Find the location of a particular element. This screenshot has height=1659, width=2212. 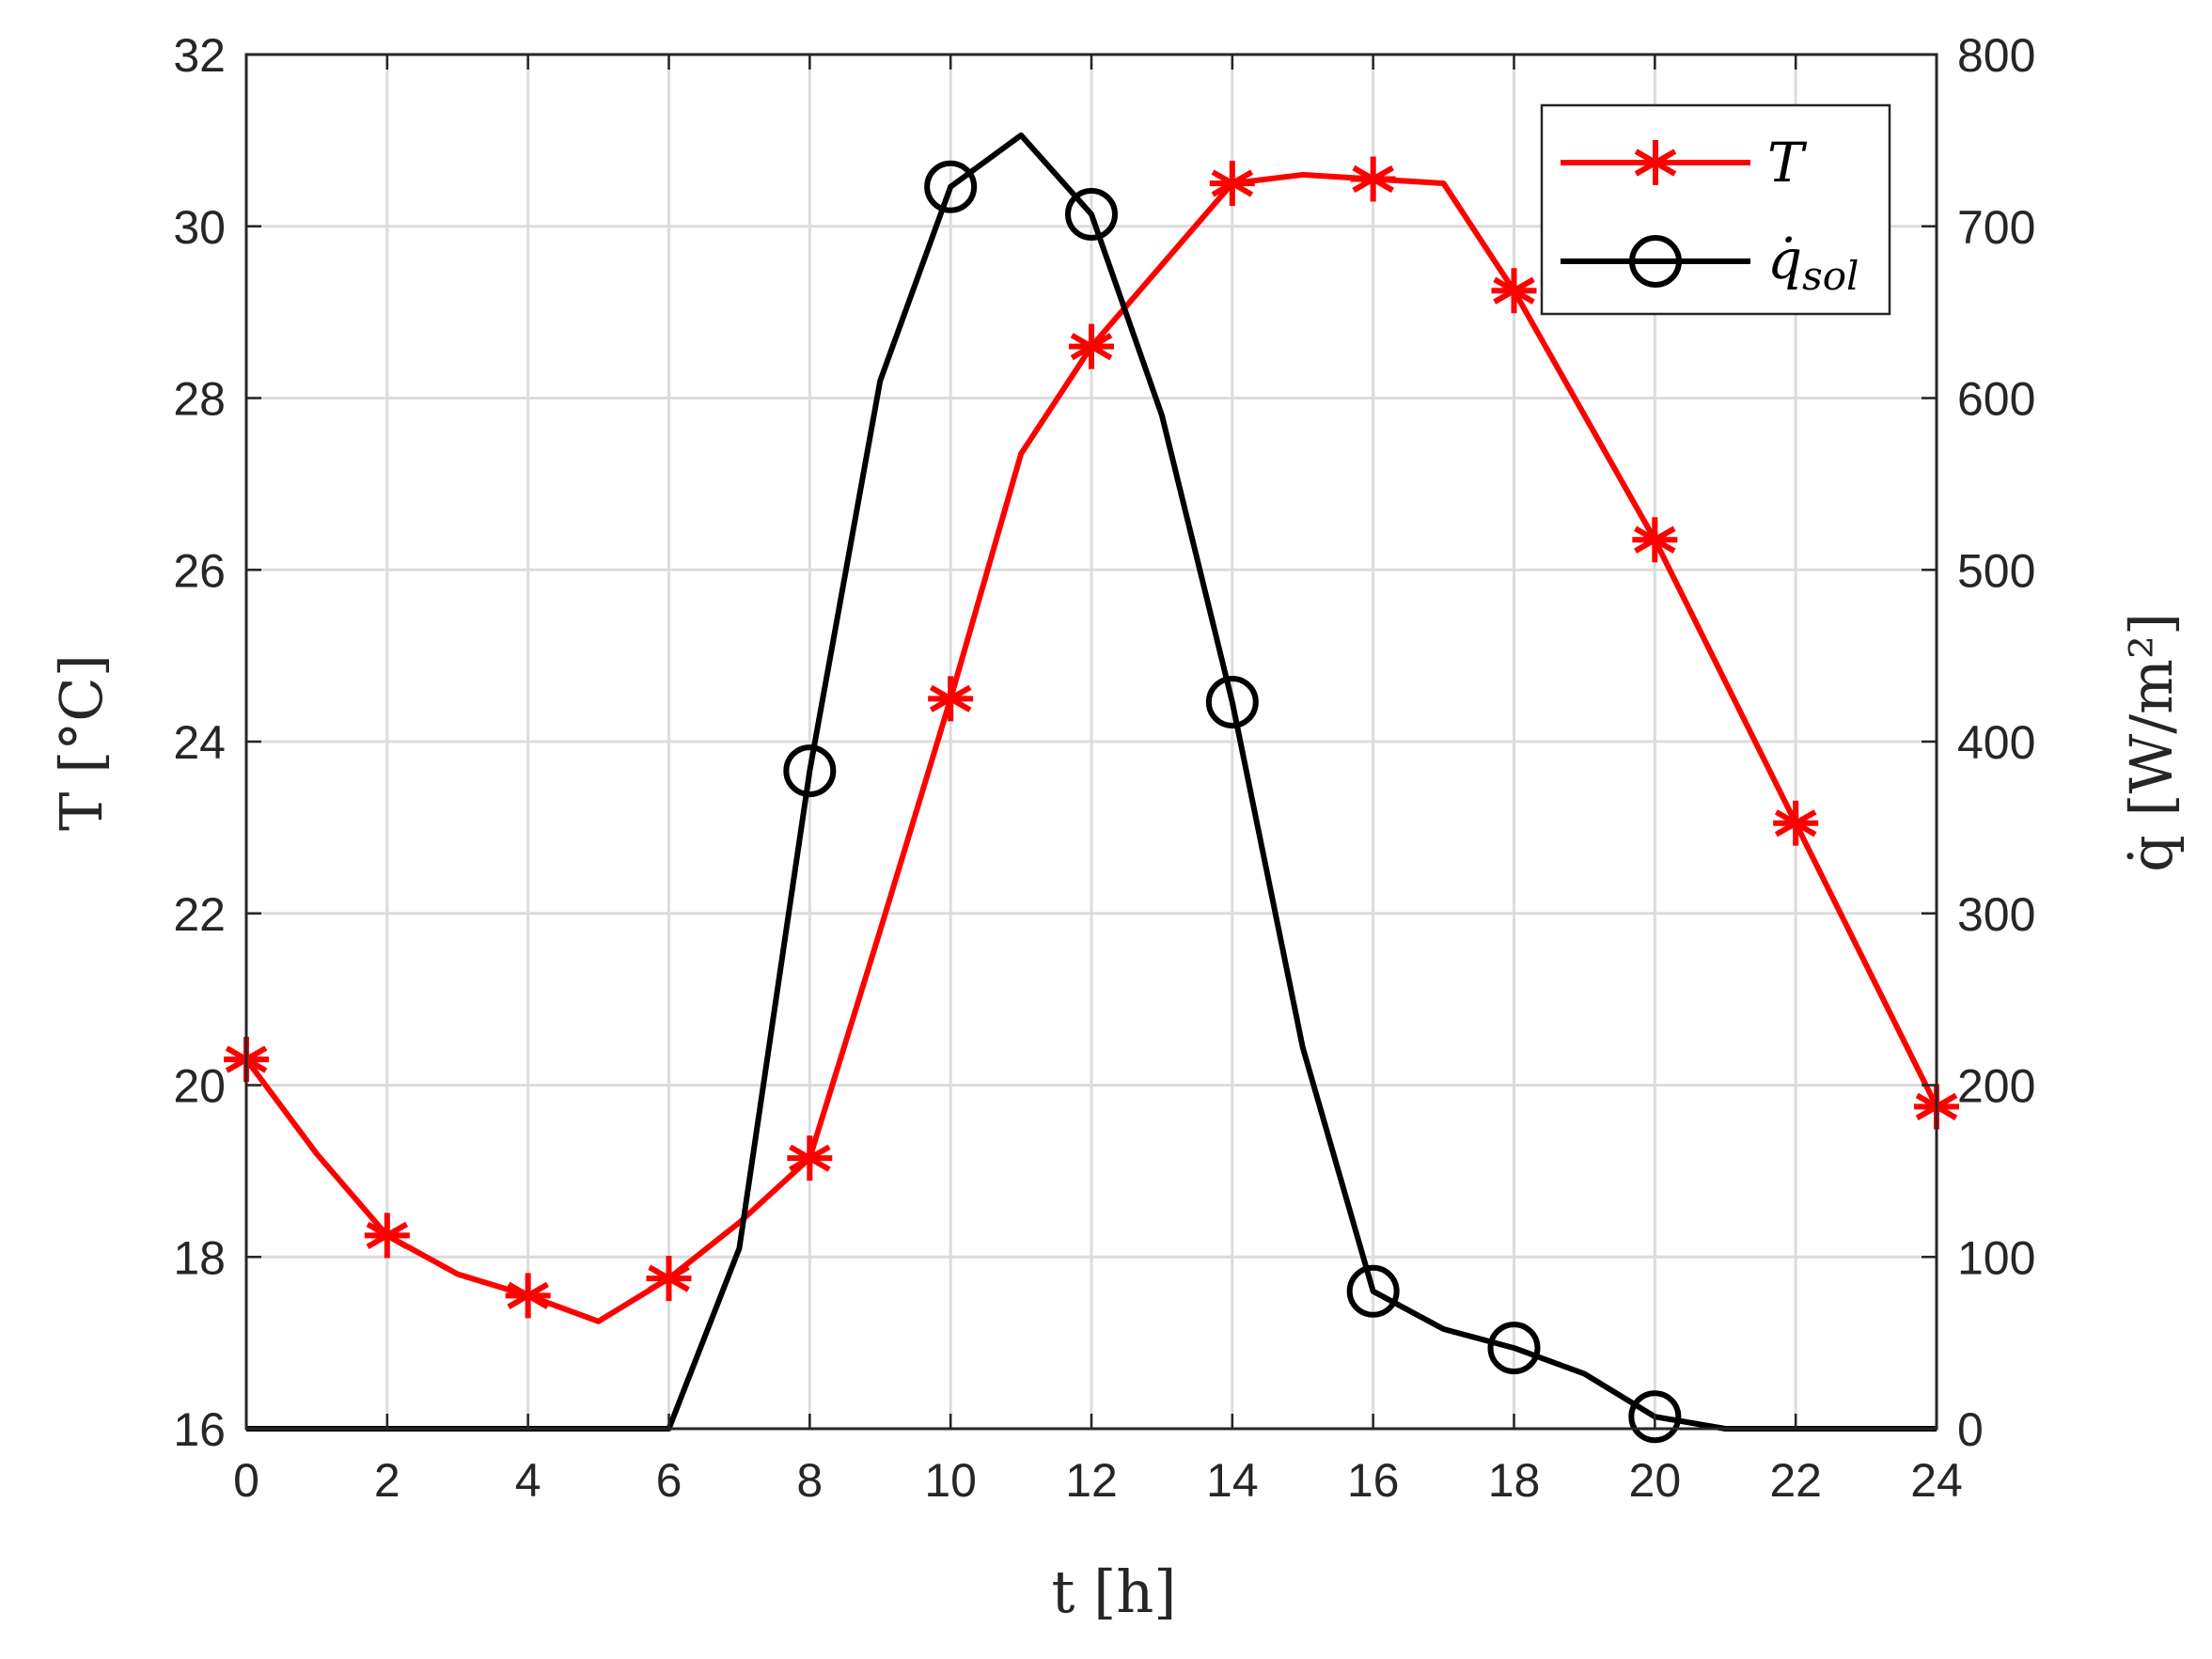

y-left-tick-label: 26 is located at coordinates (199, 570).